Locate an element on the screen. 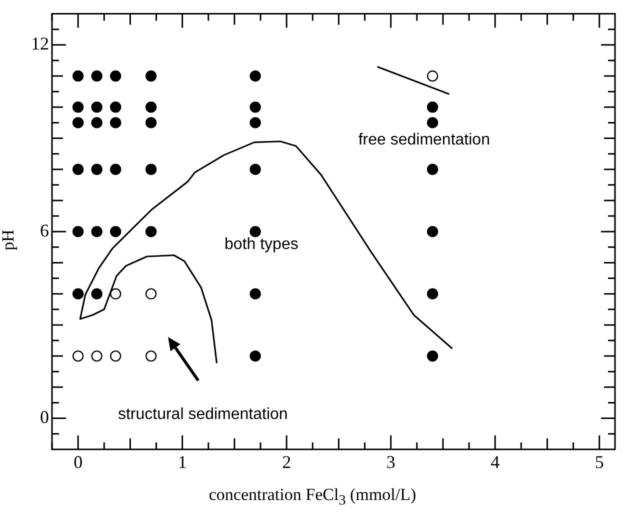 The image size is (625, 513). y-tick-label: 6 is located at coordinates (44, 230).